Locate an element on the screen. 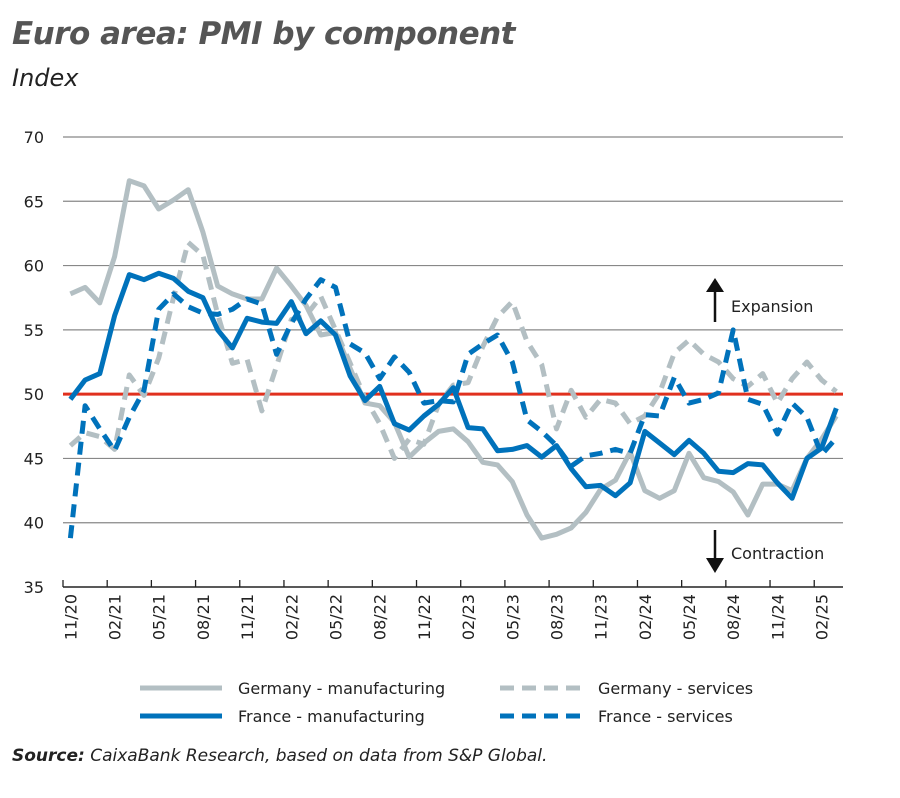  x-tick-label: 05/21 is located at coordinates (159, 617).